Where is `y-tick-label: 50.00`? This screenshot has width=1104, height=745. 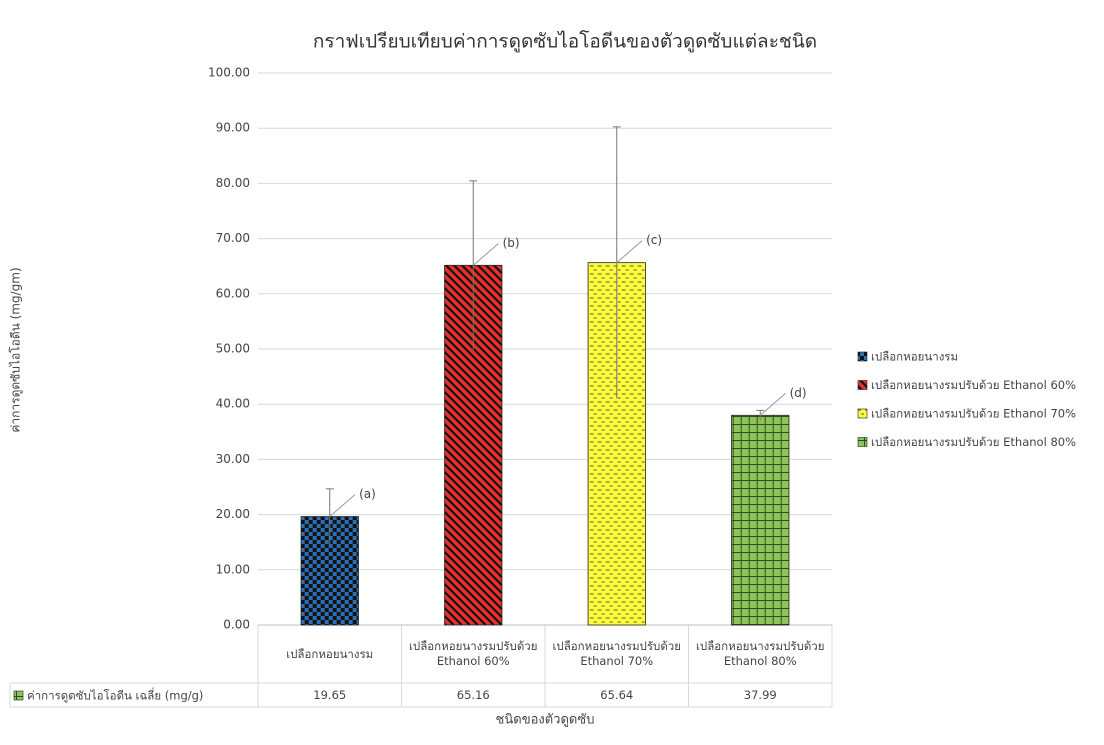 y-tick-label: 50.00 is located at coordinates (233, 349).